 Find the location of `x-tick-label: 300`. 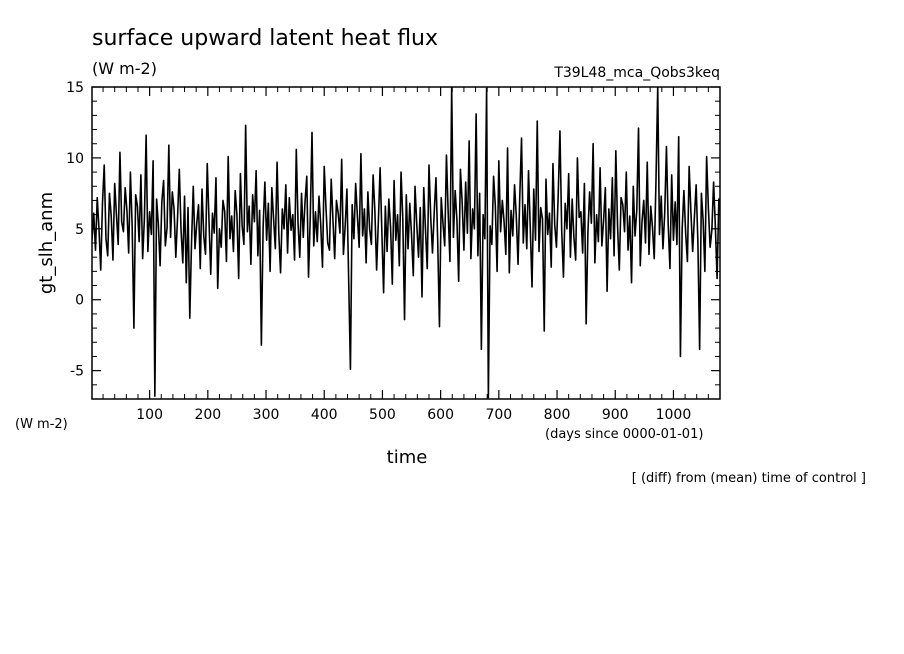

x-tick-label: 300 is located at coordinates (266, 415).